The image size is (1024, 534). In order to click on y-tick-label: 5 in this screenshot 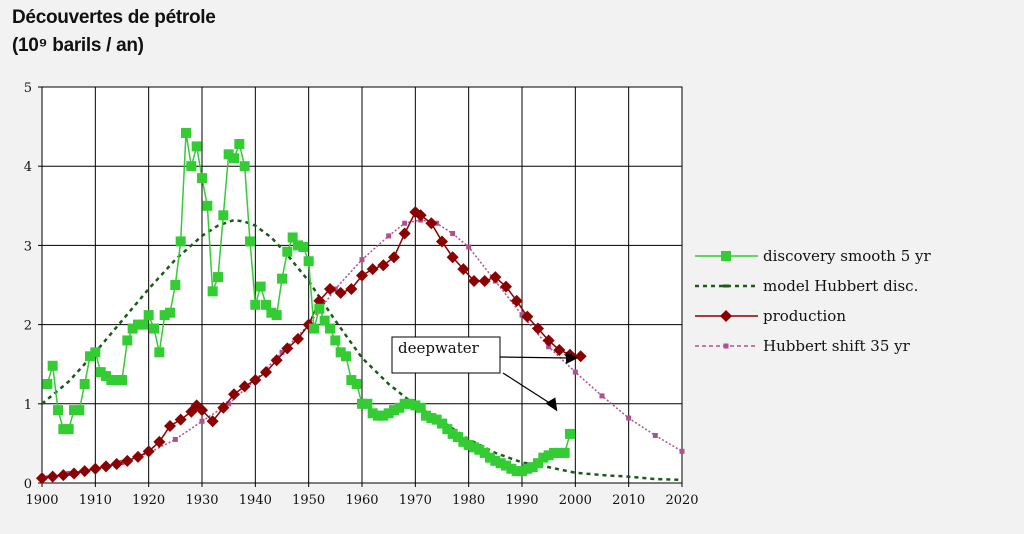, I will do `click(28, 88)`.